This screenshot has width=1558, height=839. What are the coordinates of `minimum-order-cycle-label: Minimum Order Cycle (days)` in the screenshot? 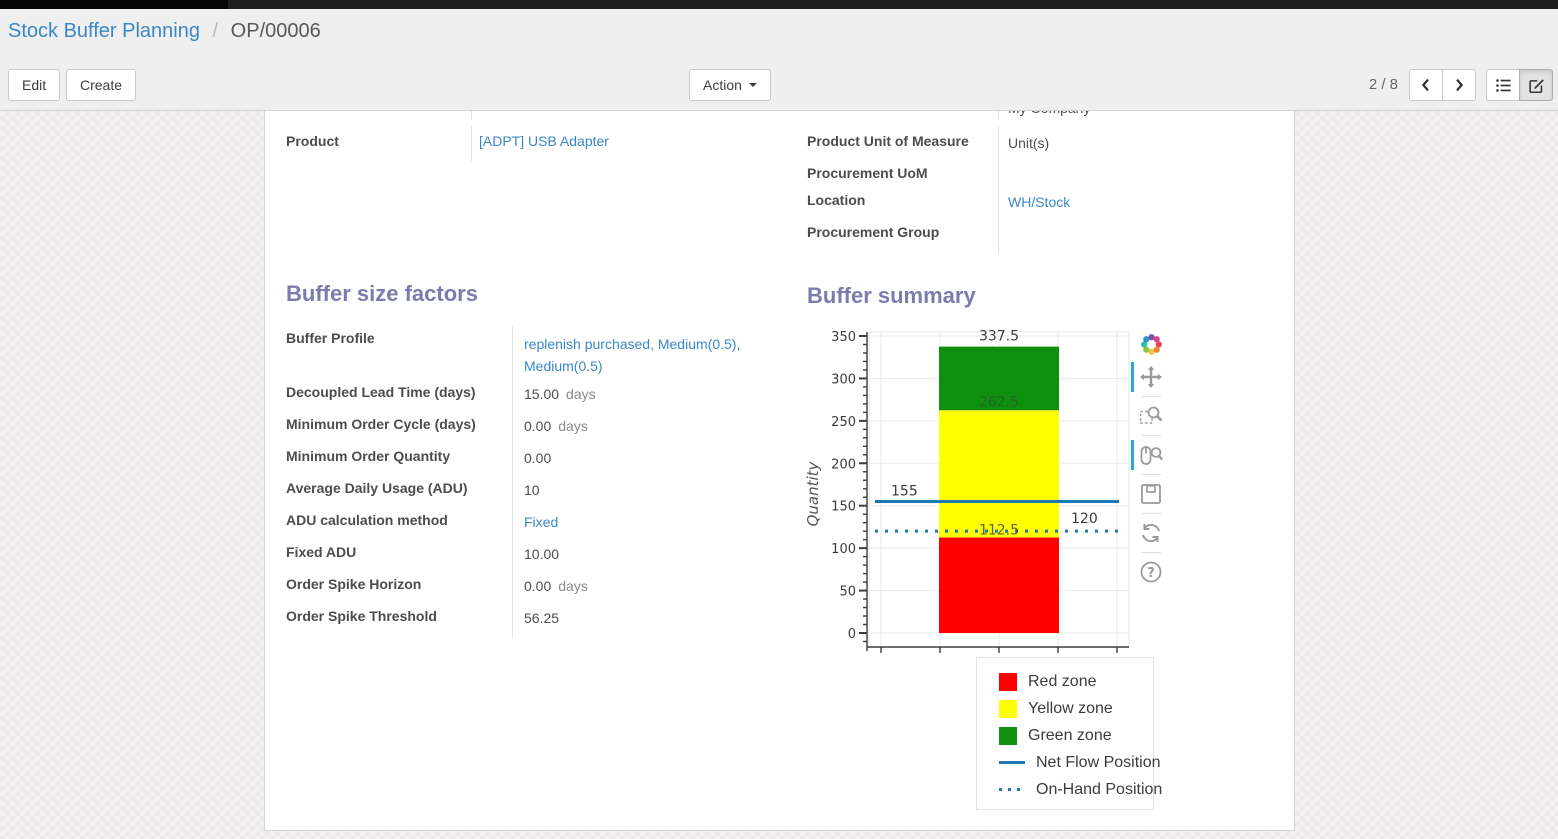 It's located at (381, 424).